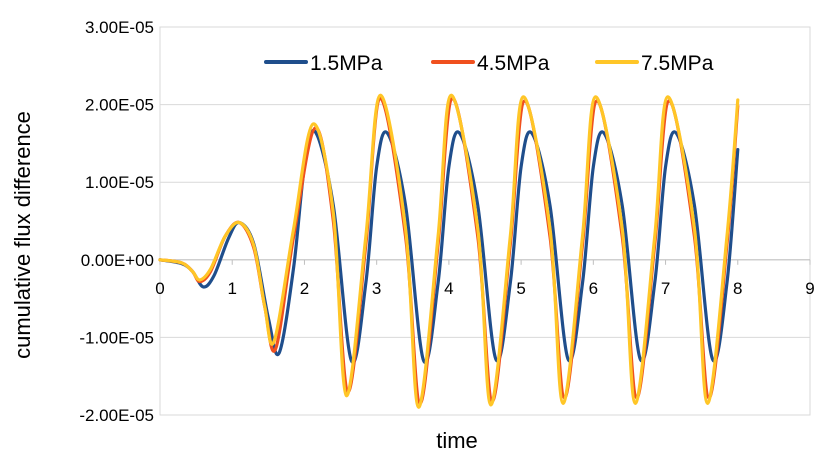  I want to click on x-tick-labels: 0 1 2 3 4 5 6 7 8 9, so click(484, 288).